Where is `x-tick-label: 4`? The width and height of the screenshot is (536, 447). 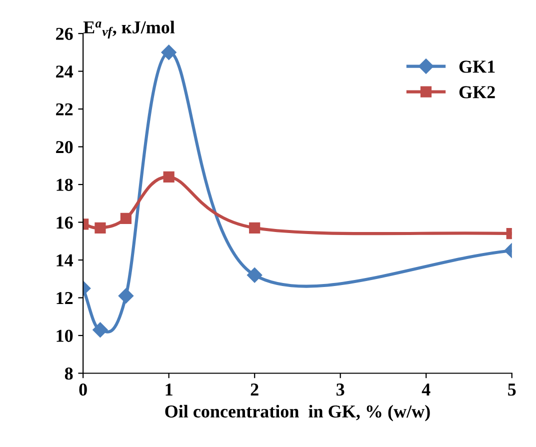 x-tick-label: 4 is located at coordinates (426, 390).